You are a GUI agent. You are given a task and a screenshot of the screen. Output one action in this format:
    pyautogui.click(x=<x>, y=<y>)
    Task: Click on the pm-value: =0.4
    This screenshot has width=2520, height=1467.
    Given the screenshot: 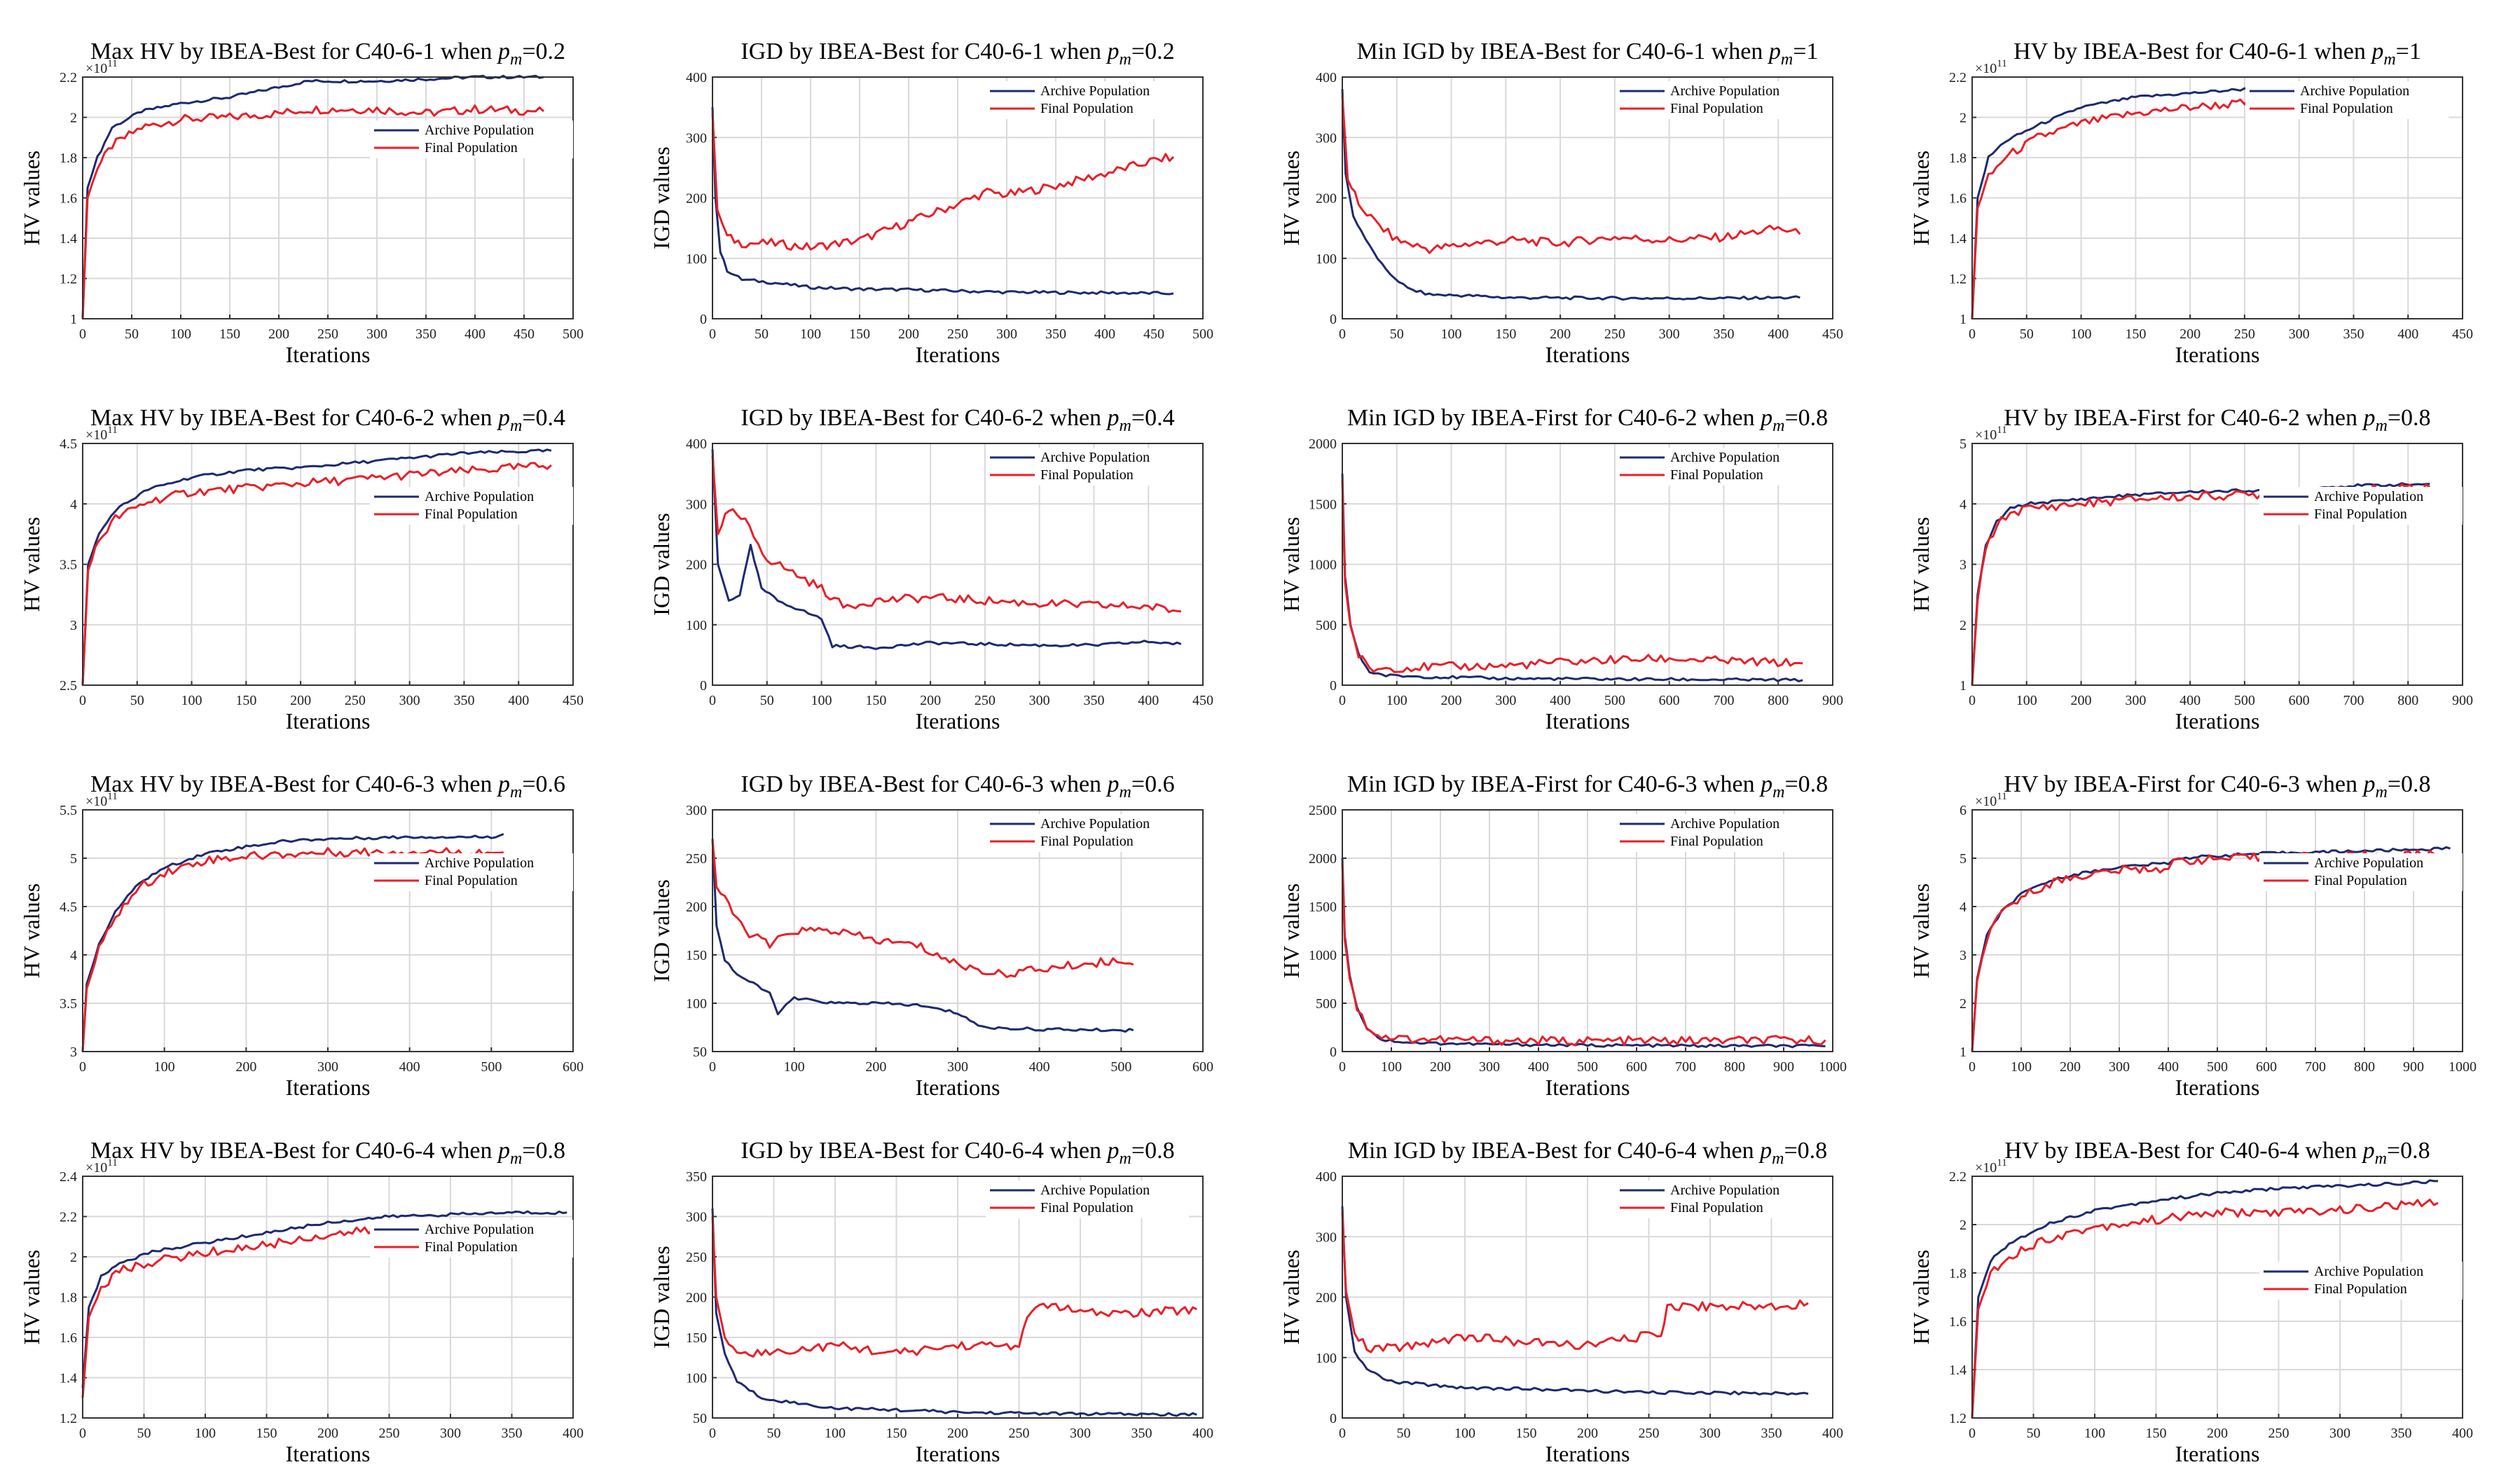 What is the action you would take?
    pyautogui.click(x=543, y=418)
    